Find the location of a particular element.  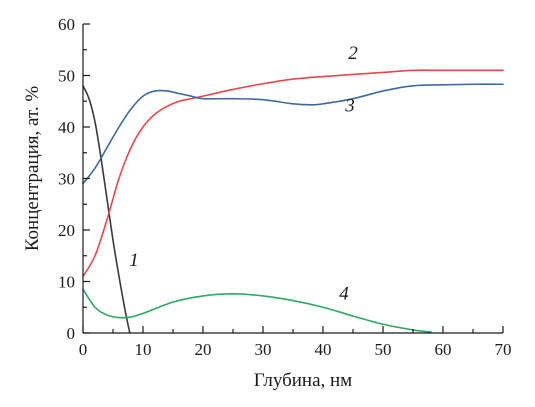

y-tick-label: 10 is located at coordinates (66, 282).